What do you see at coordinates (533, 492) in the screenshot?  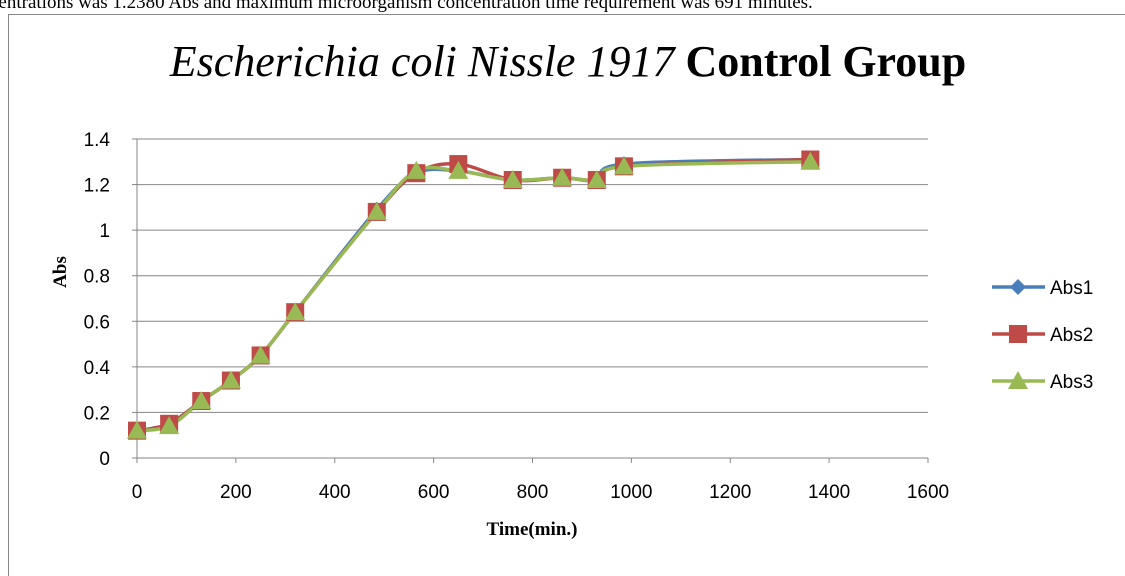 I see `x-tick-label: 800` at bounding box center [533, 492].